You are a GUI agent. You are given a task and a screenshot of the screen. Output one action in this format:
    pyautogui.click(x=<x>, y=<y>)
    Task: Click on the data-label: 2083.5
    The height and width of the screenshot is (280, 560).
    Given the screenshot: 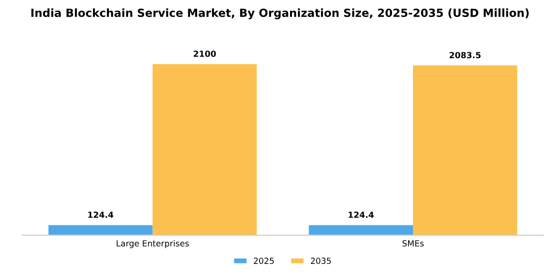 What is the action you would take?
    pyautogui.click(x=465, y=55)
    